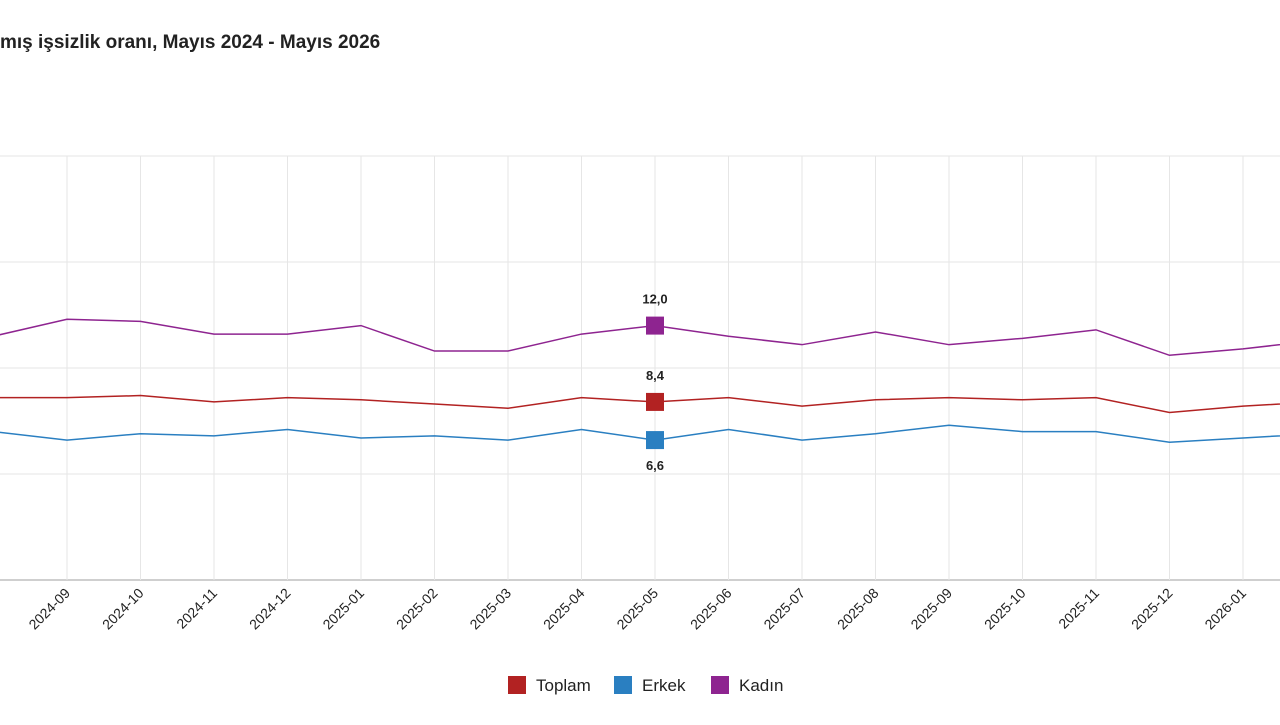 The height and width of the screenshot is (725, 1280). I want to click on x-tick-label: 2025-05, so click(637, 609).